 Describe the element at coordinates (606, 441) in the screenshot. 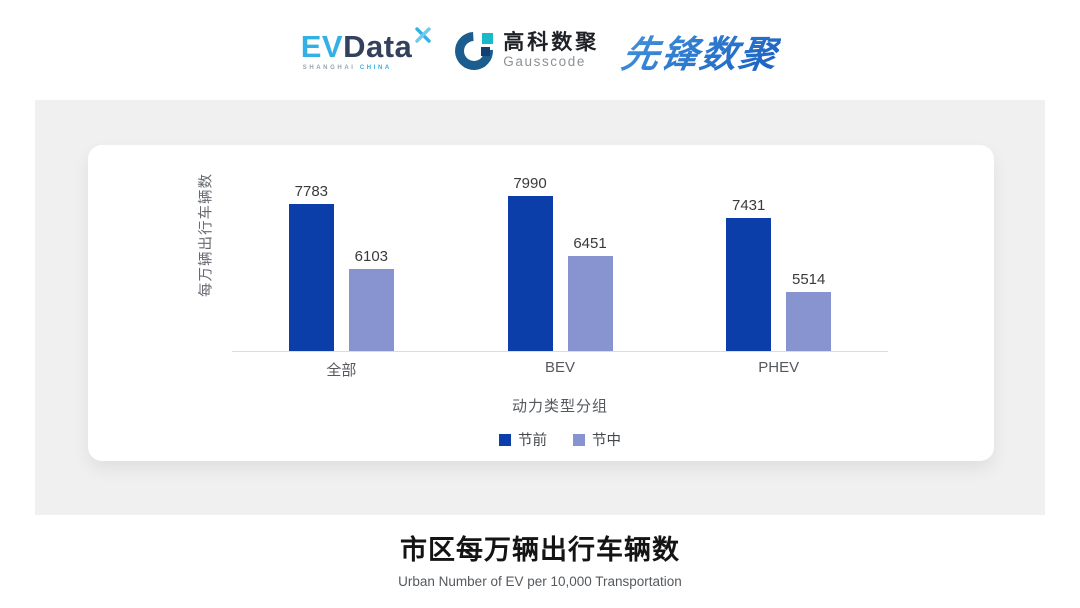

I see `legend-label: 节中` at that location.